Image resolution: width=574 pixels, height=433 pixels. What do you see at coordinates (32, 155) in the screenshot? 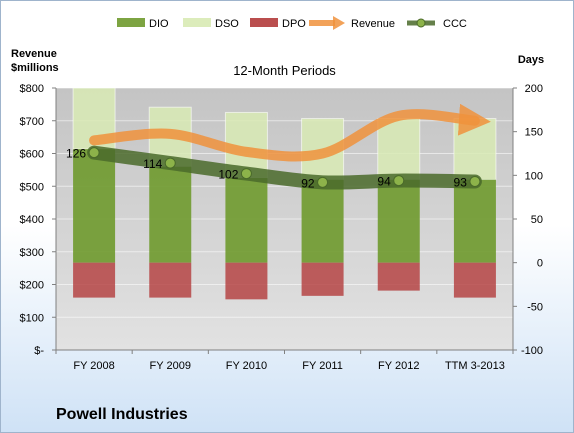
I see `left-tick-label: $600` at bounding box center [32, 155].